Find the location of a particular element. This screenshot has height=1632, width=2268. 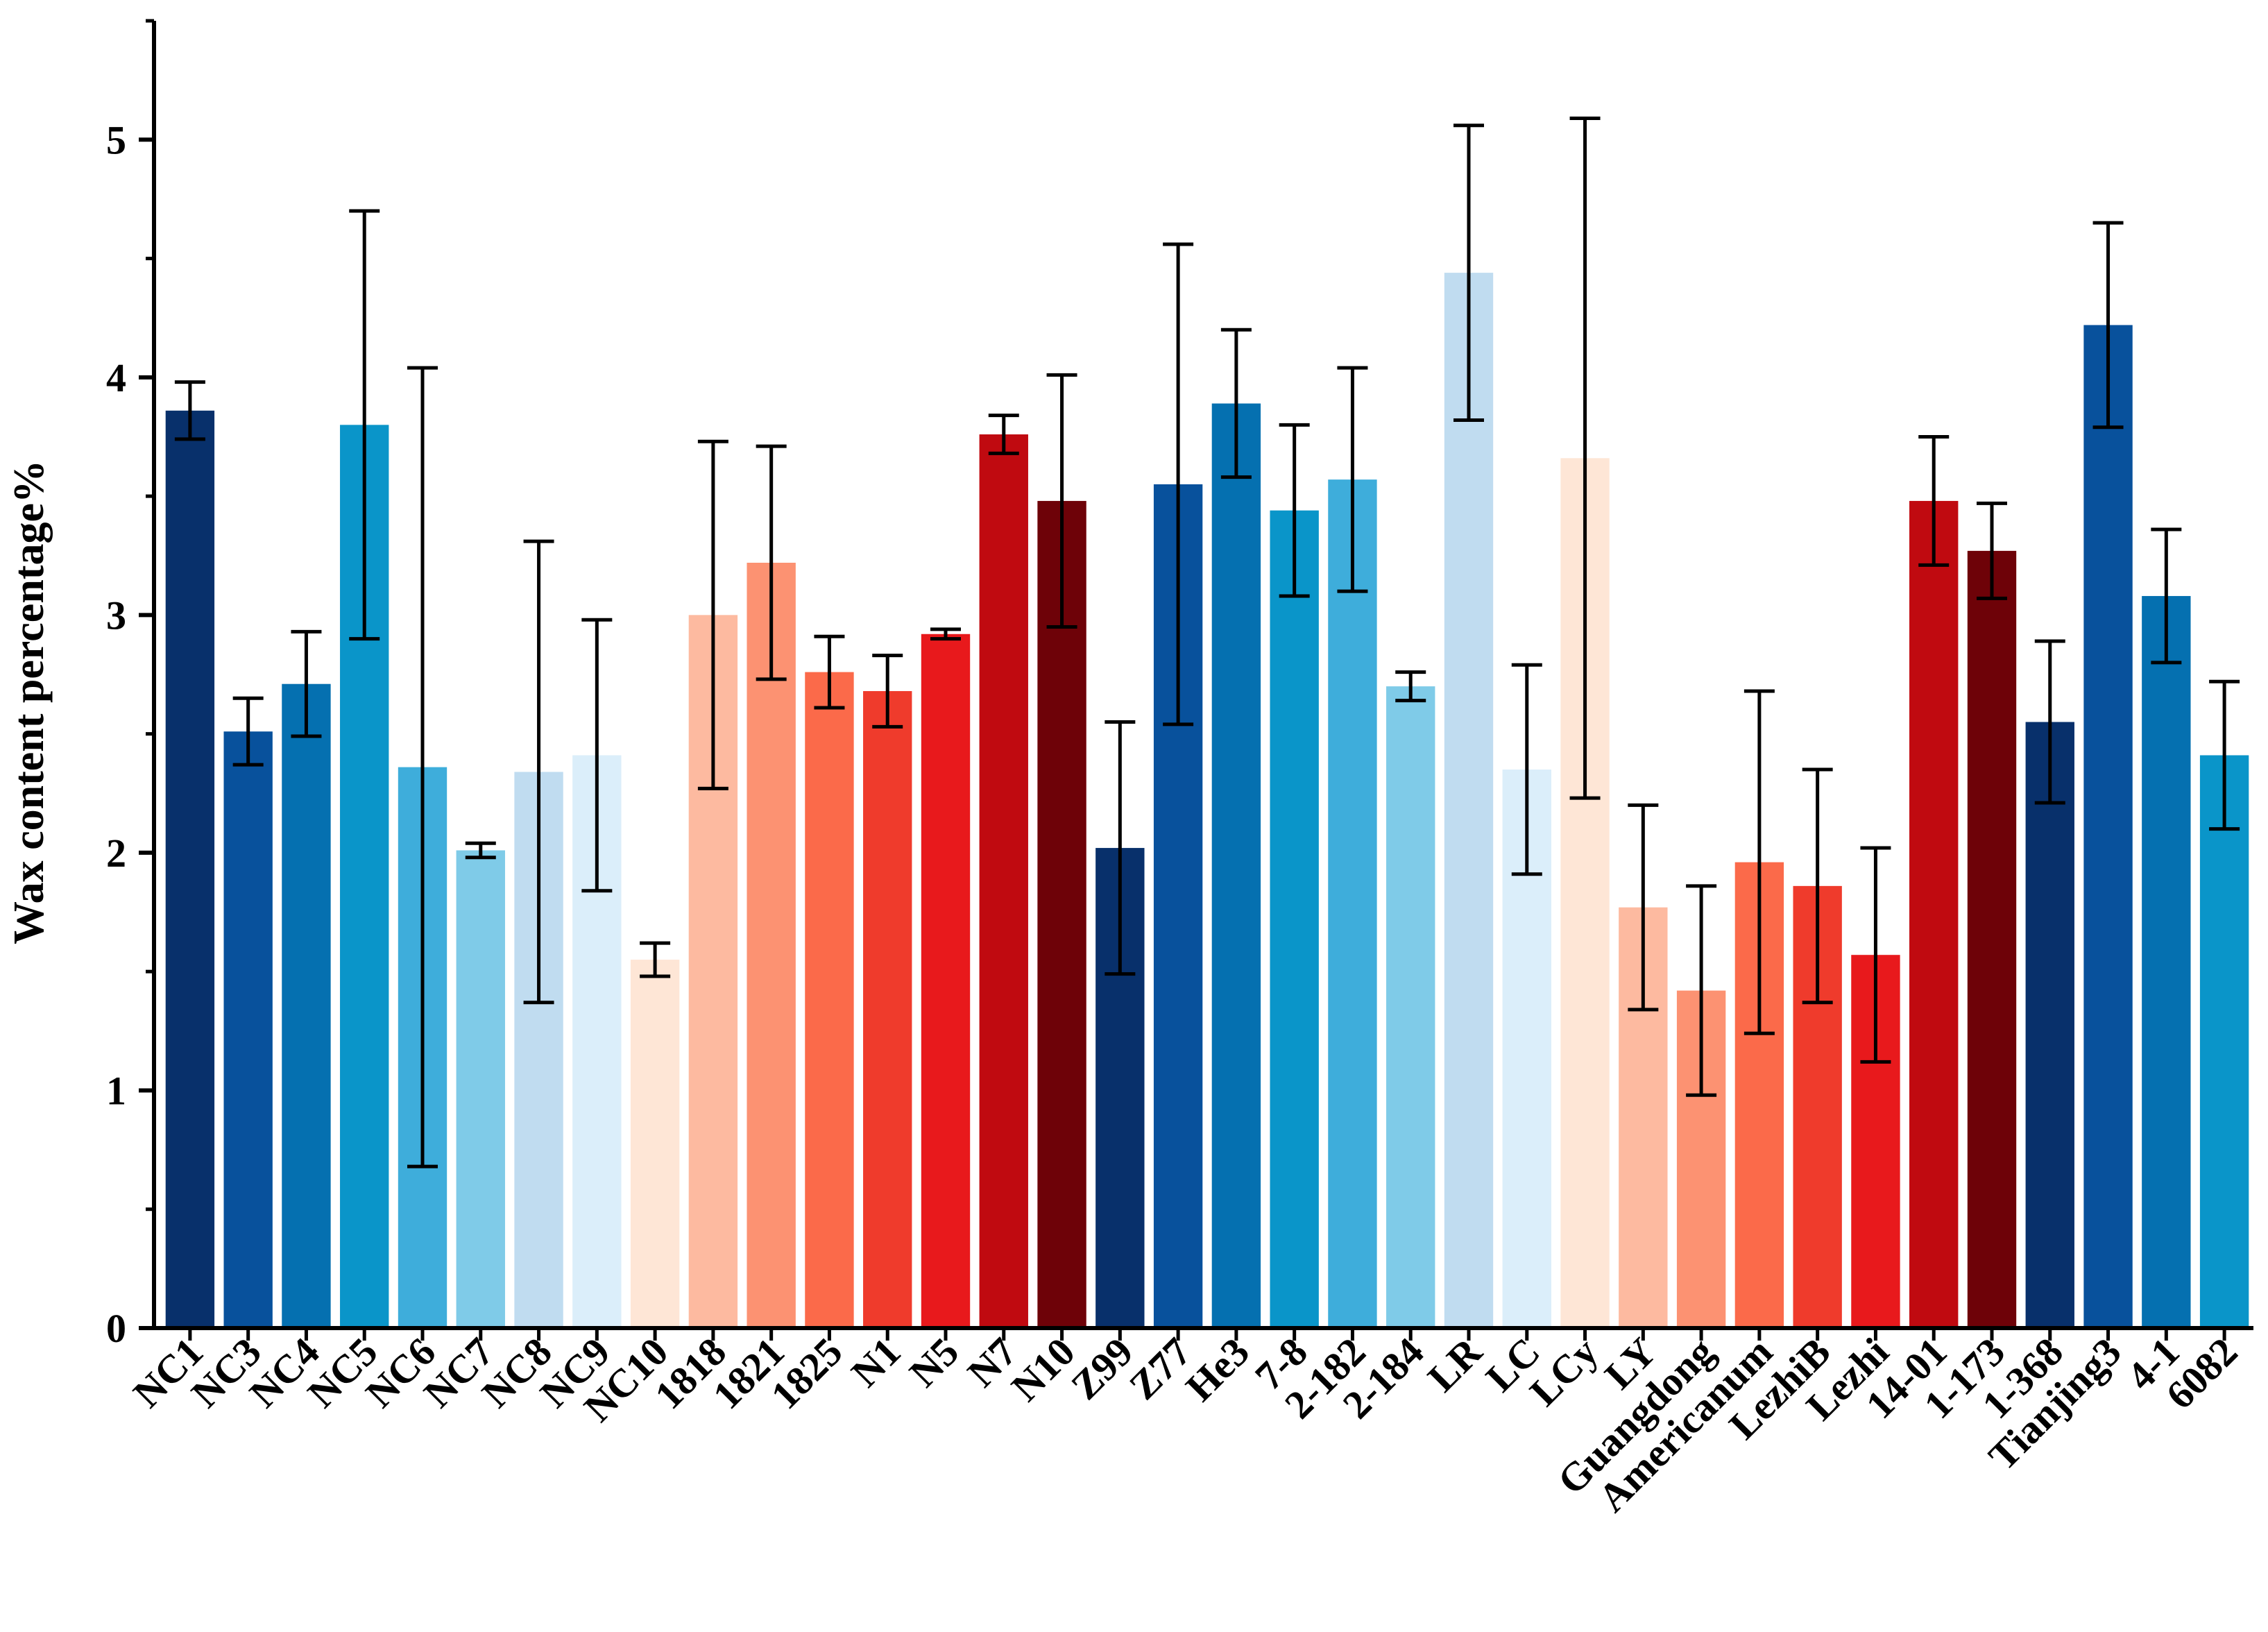

bar-NC7 is located at coordinates (480, 1089).